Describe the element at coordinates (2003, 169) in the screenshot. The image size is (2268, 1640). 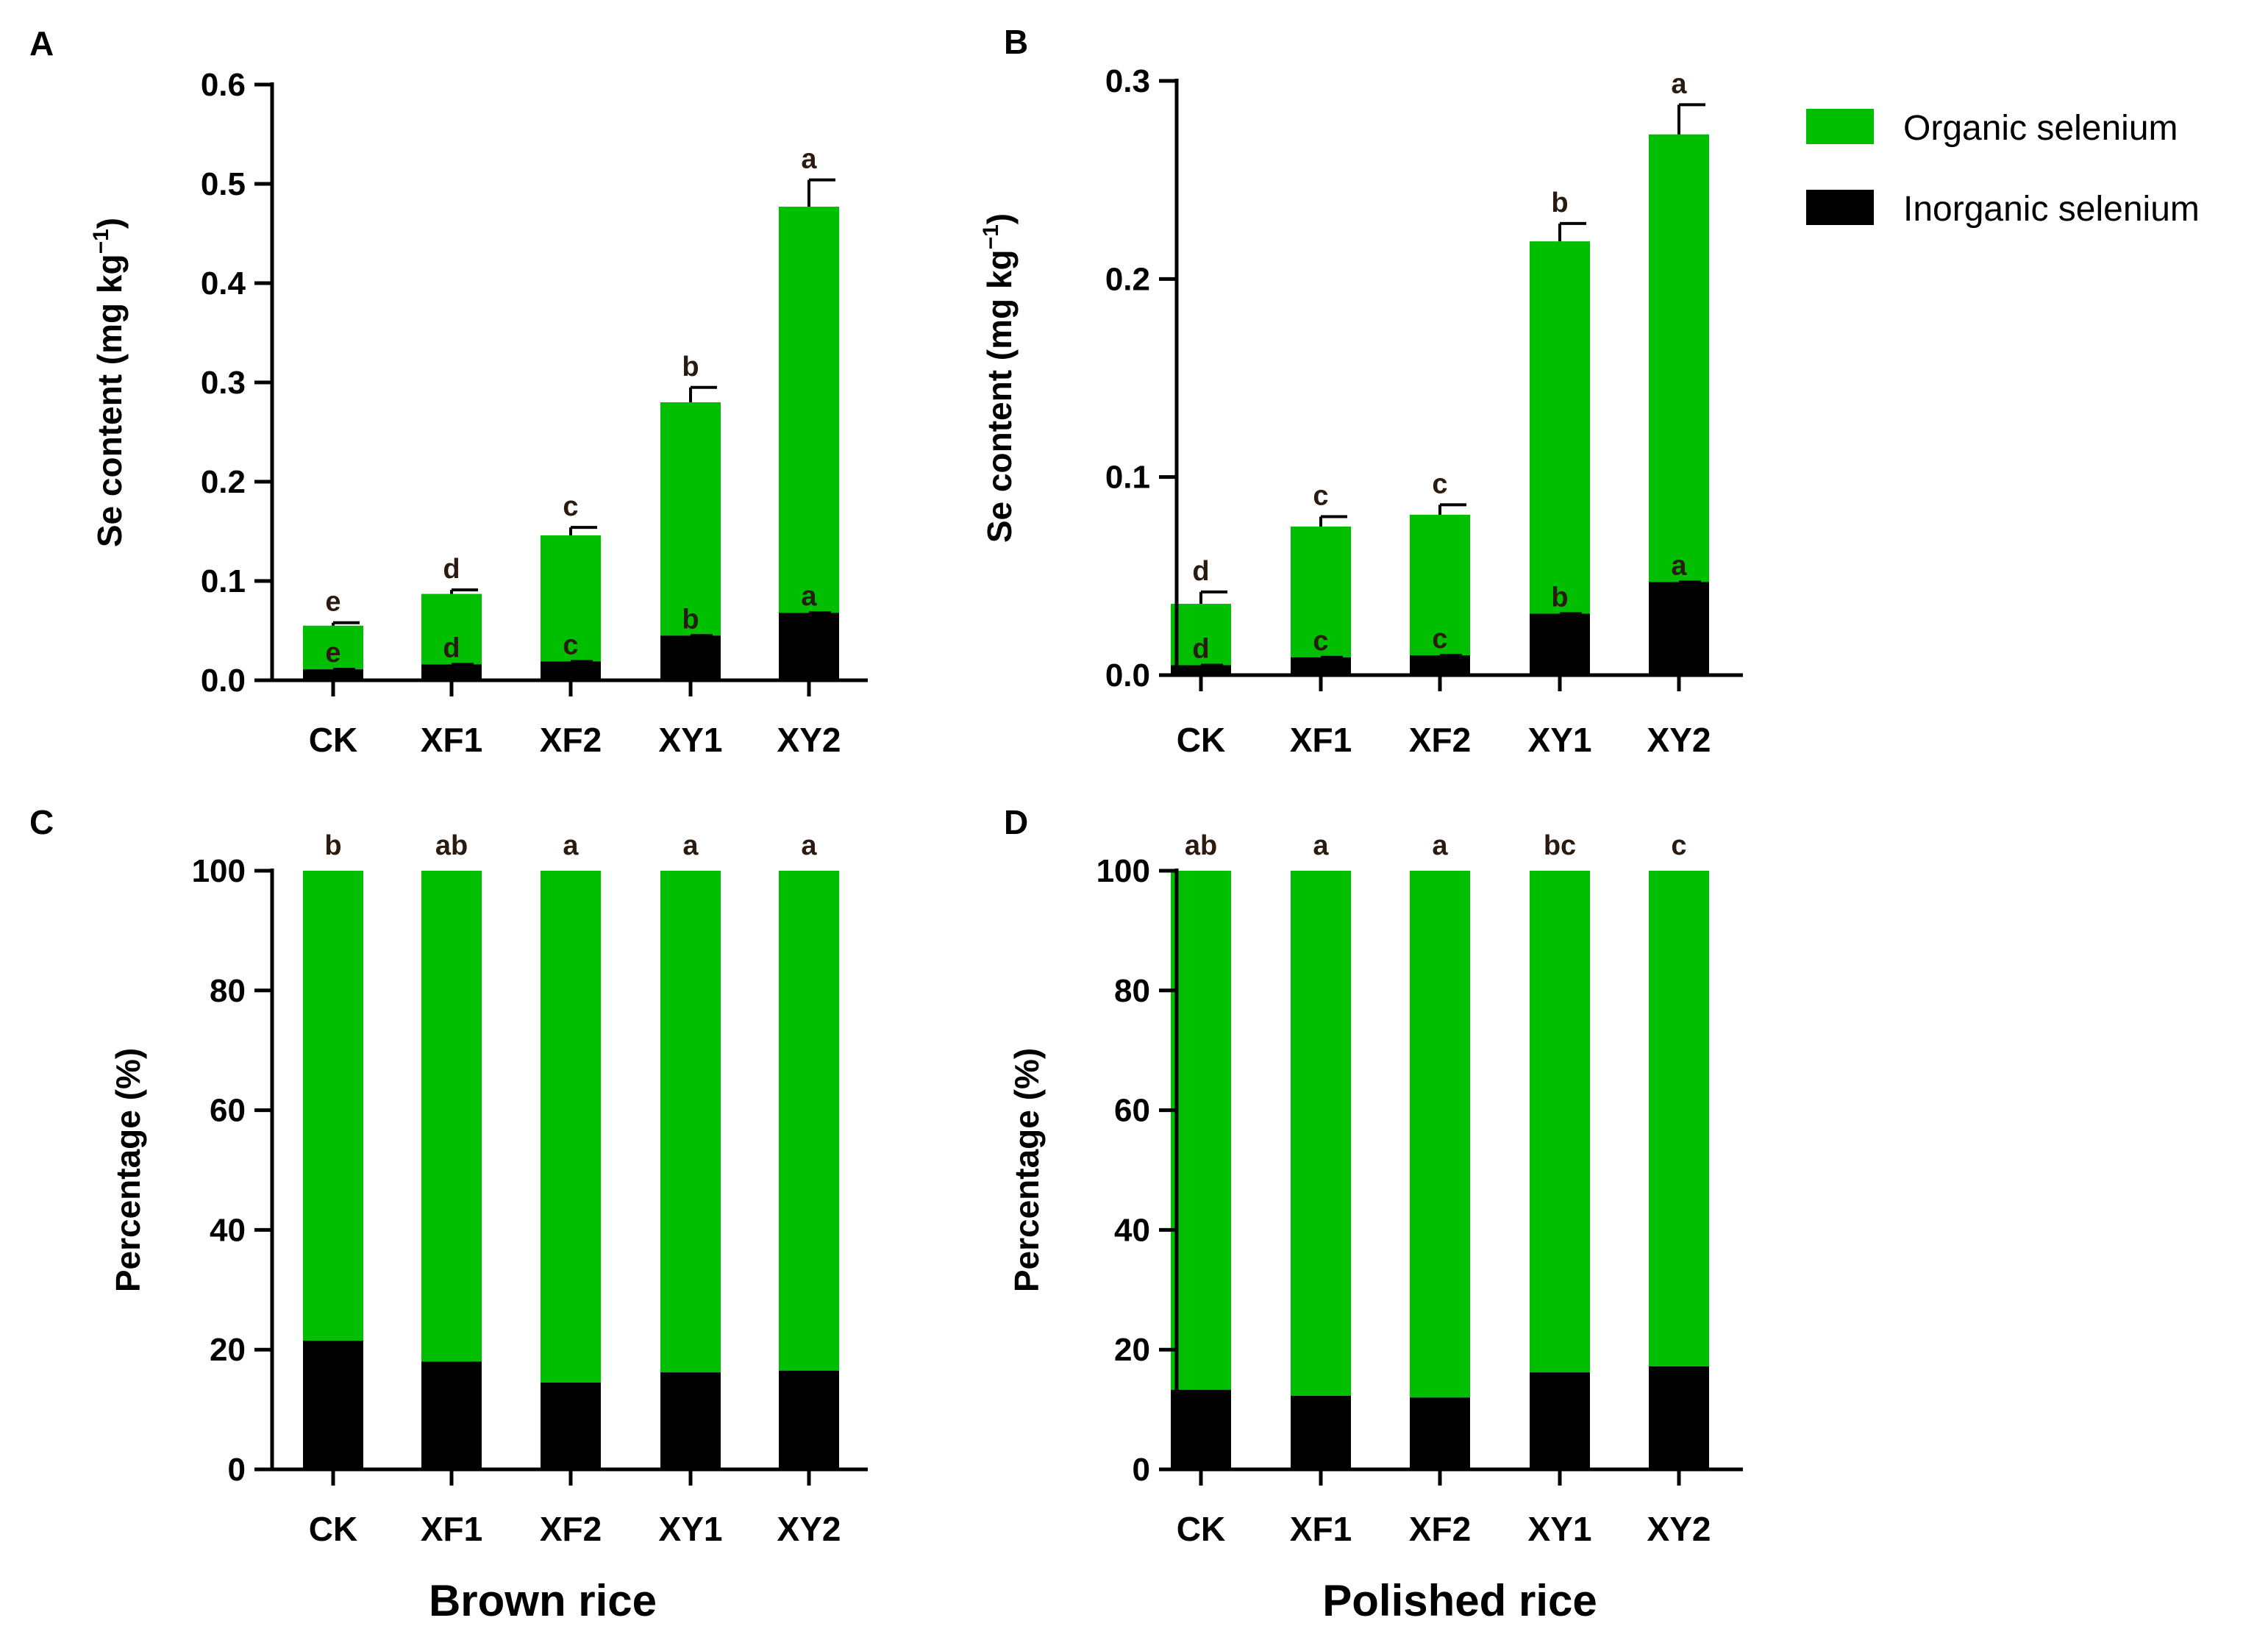
I see `legend: Organic selenium Inorganic selenium` at that location.